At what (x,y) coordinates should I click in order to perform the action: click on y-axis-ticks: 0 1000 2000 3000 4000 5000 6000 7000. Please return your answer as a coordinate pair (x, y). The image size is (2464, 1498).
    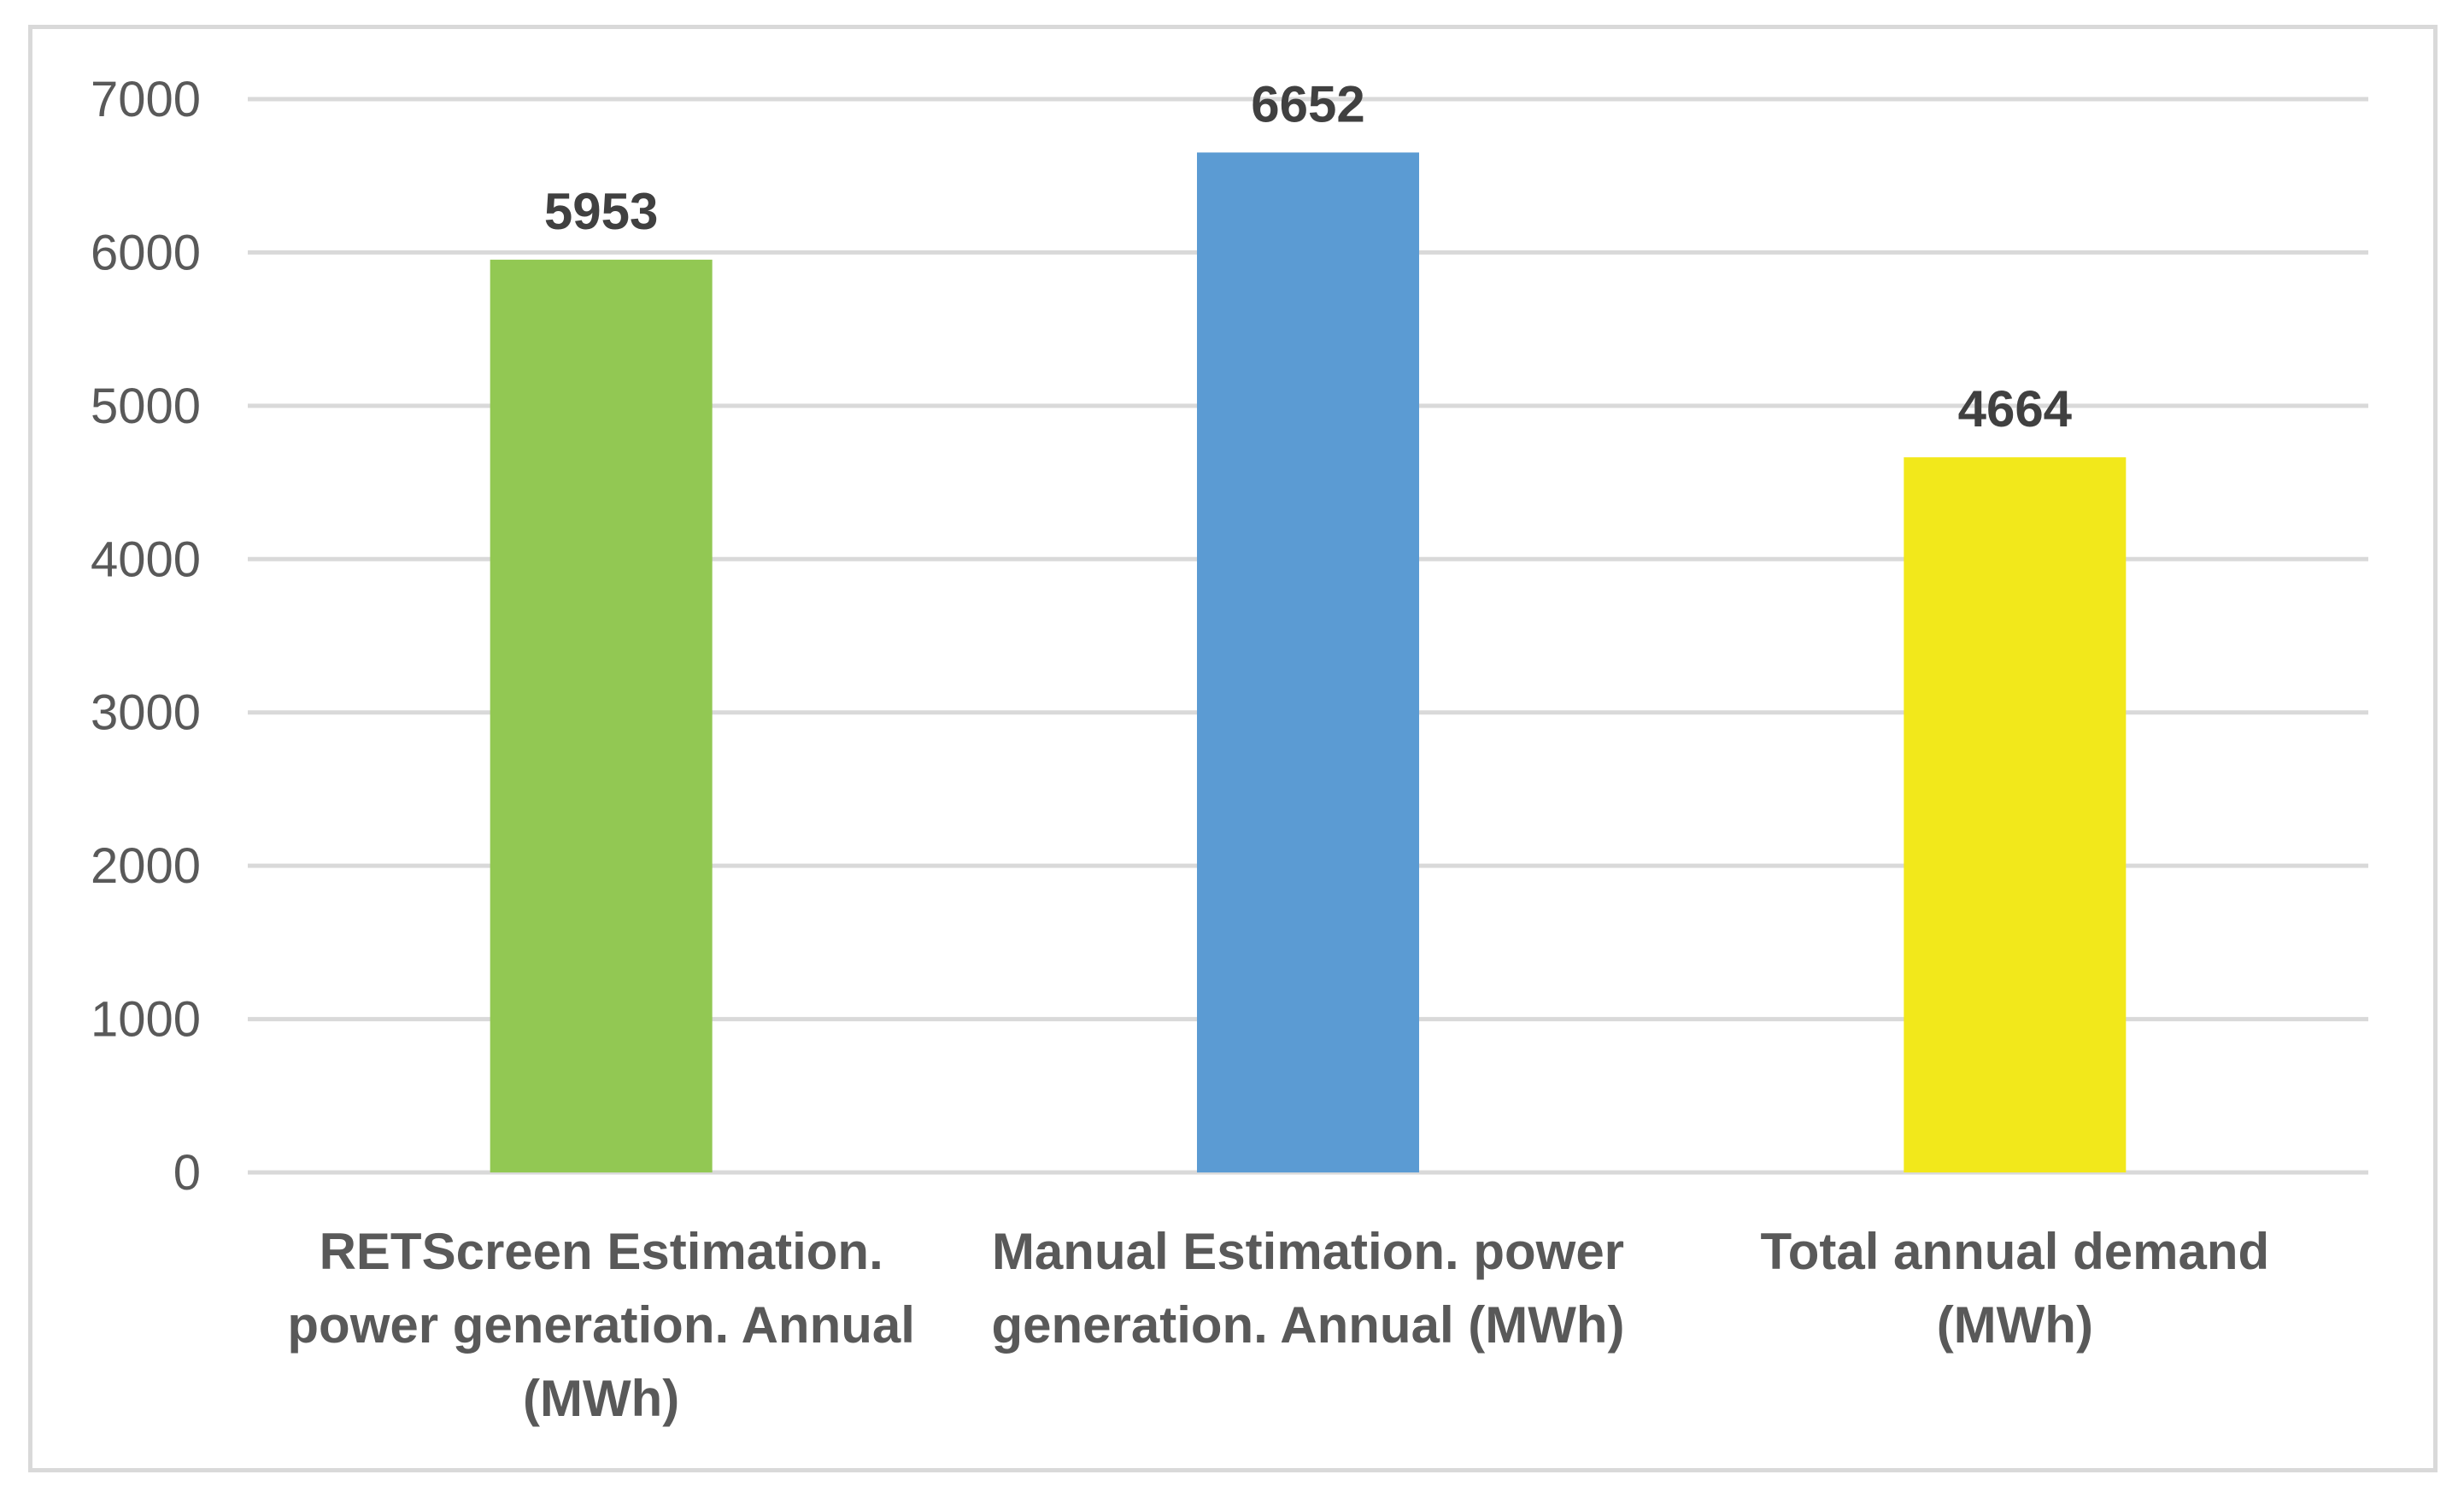
    Looking at the image, I should click on (146, 637).